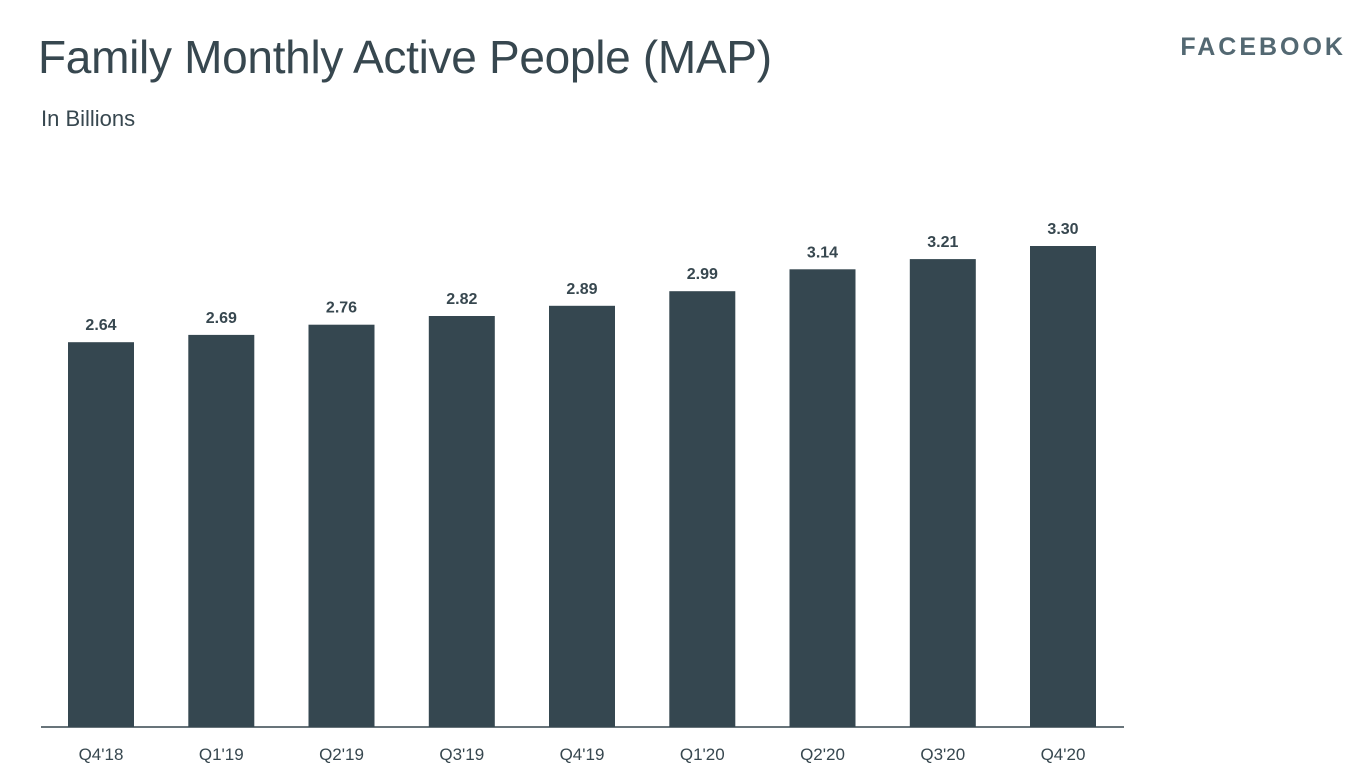 The height and width of the screenshot is (777, 1362). Describe the element at coordinates (702, 274) in the screenshot. I see `bar-value-label: 2.99` at that location.